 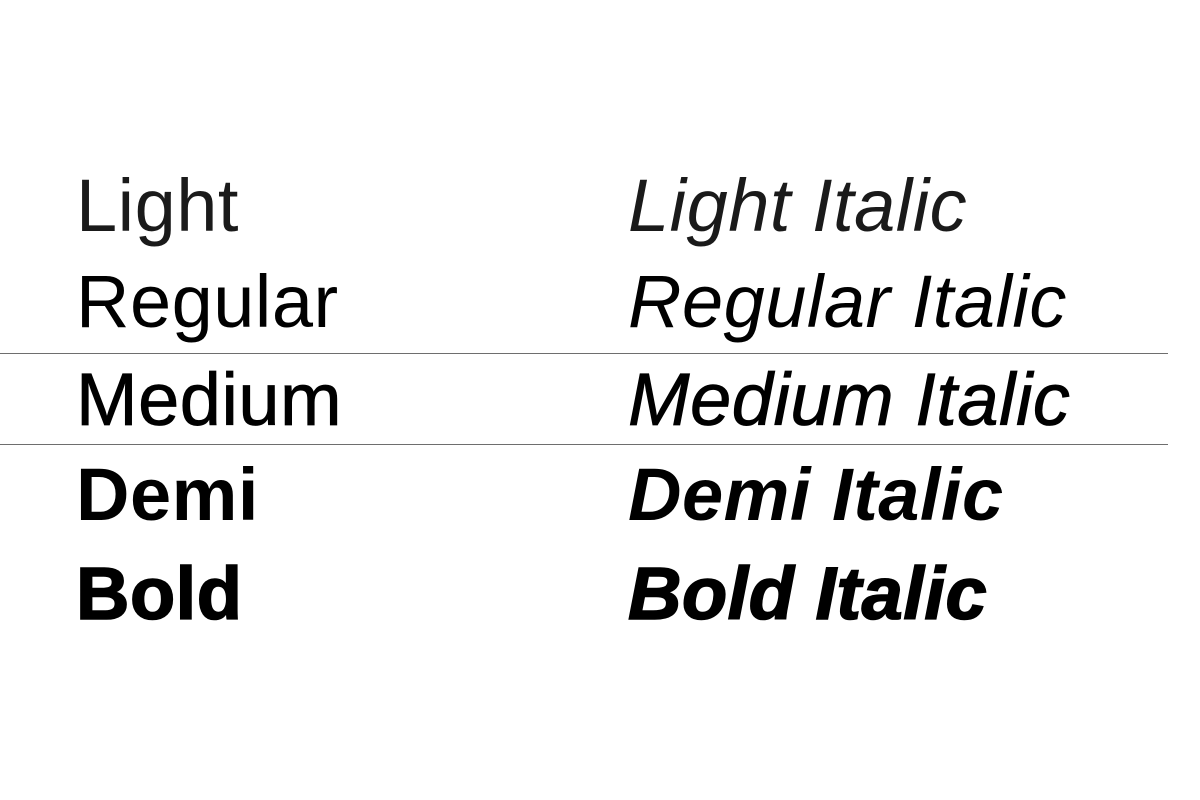 I want to click on style-label-regular: Regular, so click(x=207, y=301).